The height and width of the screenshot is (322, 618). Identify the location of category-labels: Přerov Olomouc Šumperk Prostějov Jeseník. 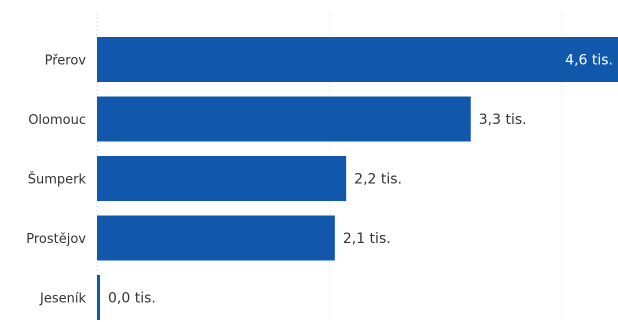
(56, 180).